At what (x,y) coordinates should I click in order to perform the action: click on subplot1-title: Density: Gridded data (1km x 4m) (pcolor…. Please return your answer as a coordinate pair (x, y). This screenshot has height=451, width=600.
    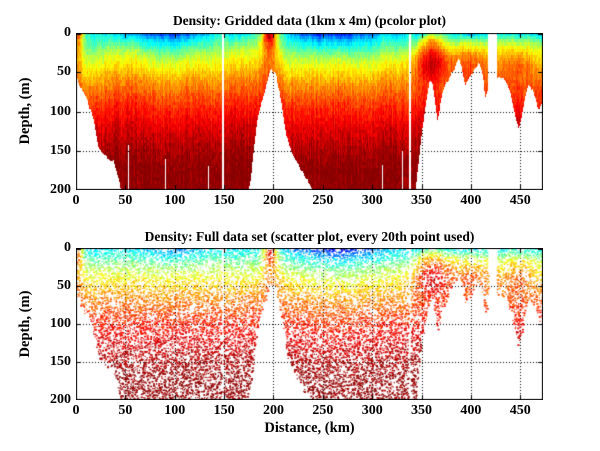
    Looking at the image, I should click on (309, 20).